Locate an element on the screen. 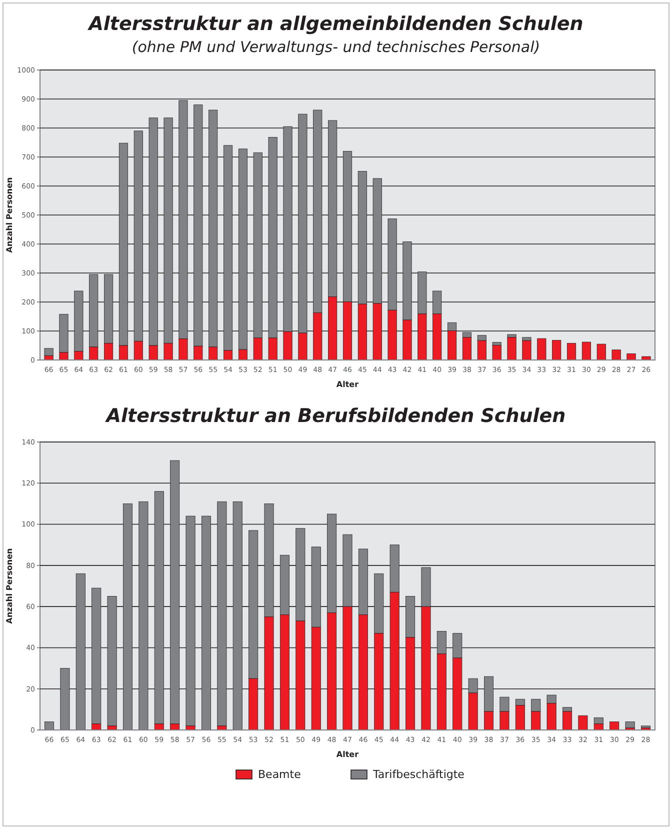 This screenshot has width=672, height=829. chart-title: Altersstruktur an allgemeinbildenden Schulen is located at coordinates (335, 24).